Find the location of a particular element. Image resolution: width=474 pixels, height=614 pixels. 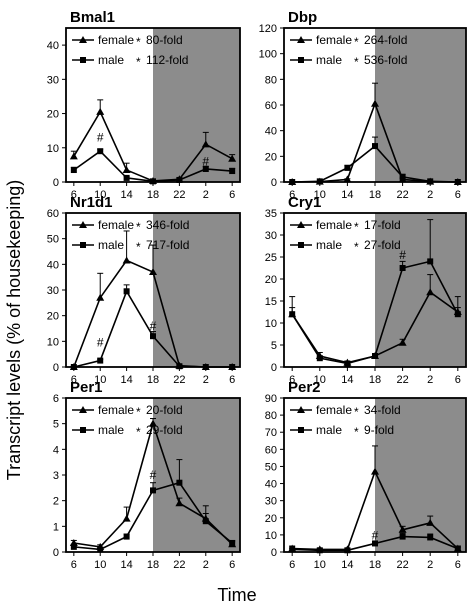

y-tick-label: 120 is located at coordinates (268, 29).